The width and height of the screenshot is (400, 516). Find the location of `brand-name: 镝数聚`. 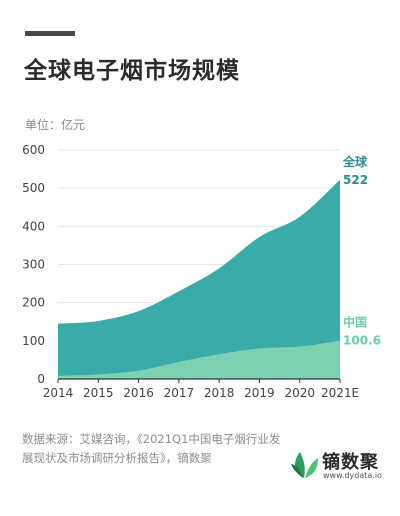

brand-name: 镝数聚 is located at coordinates (350, 462).